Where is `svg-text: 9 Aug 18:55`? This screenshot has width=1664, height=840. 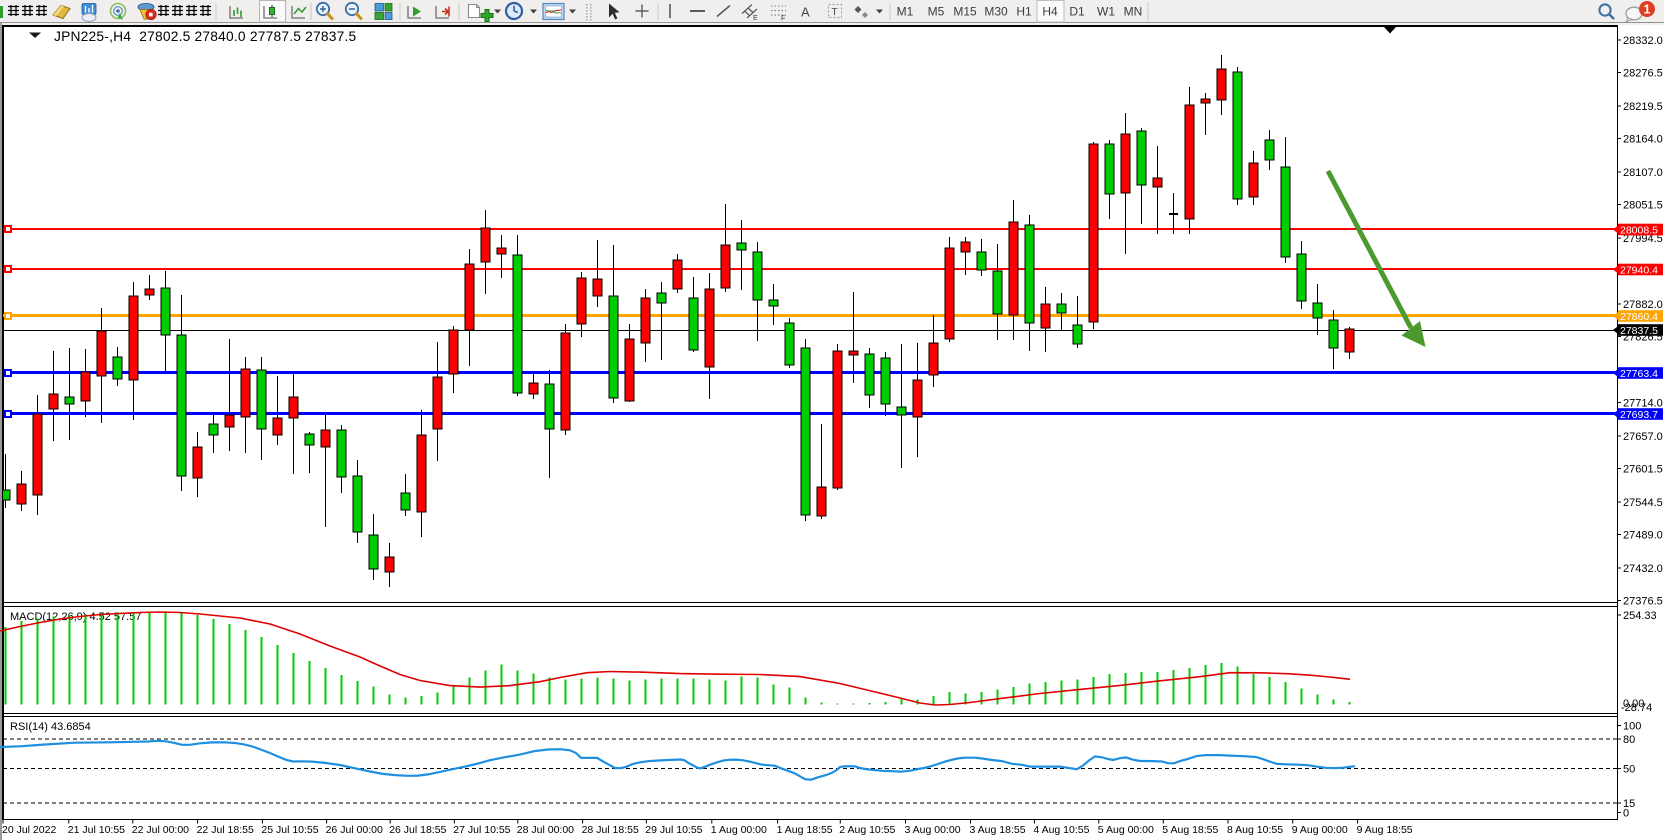 svg-text: 9 Aug 18:55 is located at coordinates (1385, 830).